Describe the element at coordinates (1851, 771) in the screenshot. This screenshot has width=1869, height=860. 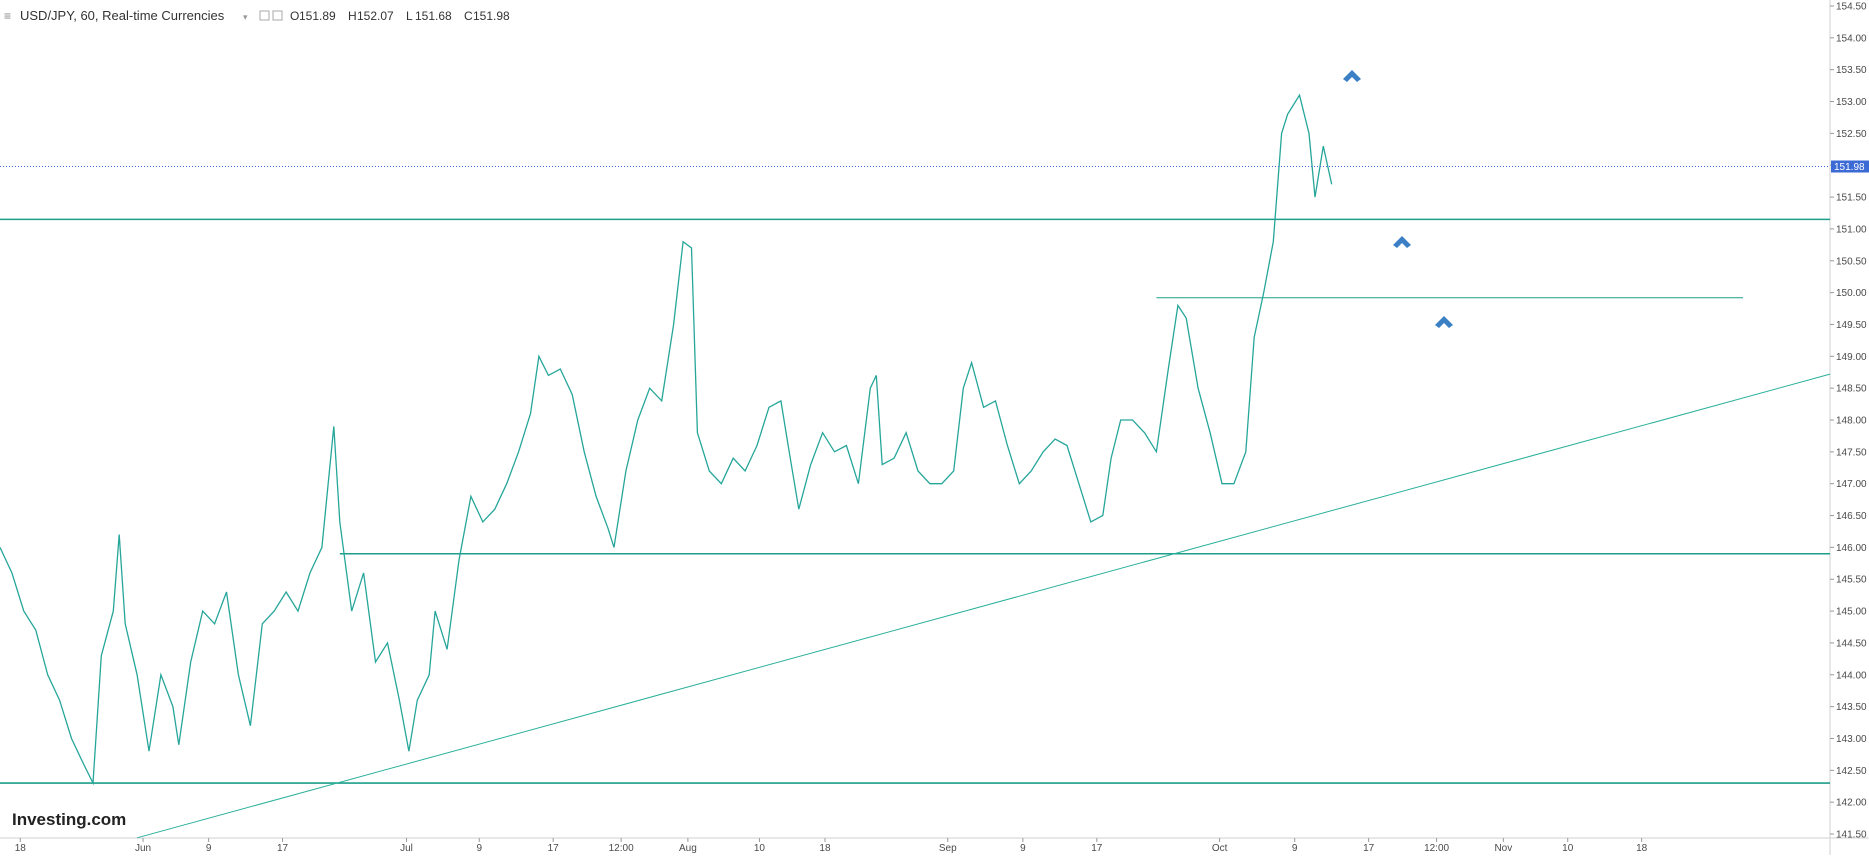
I see `y-tick-label: 142.50` at that location.